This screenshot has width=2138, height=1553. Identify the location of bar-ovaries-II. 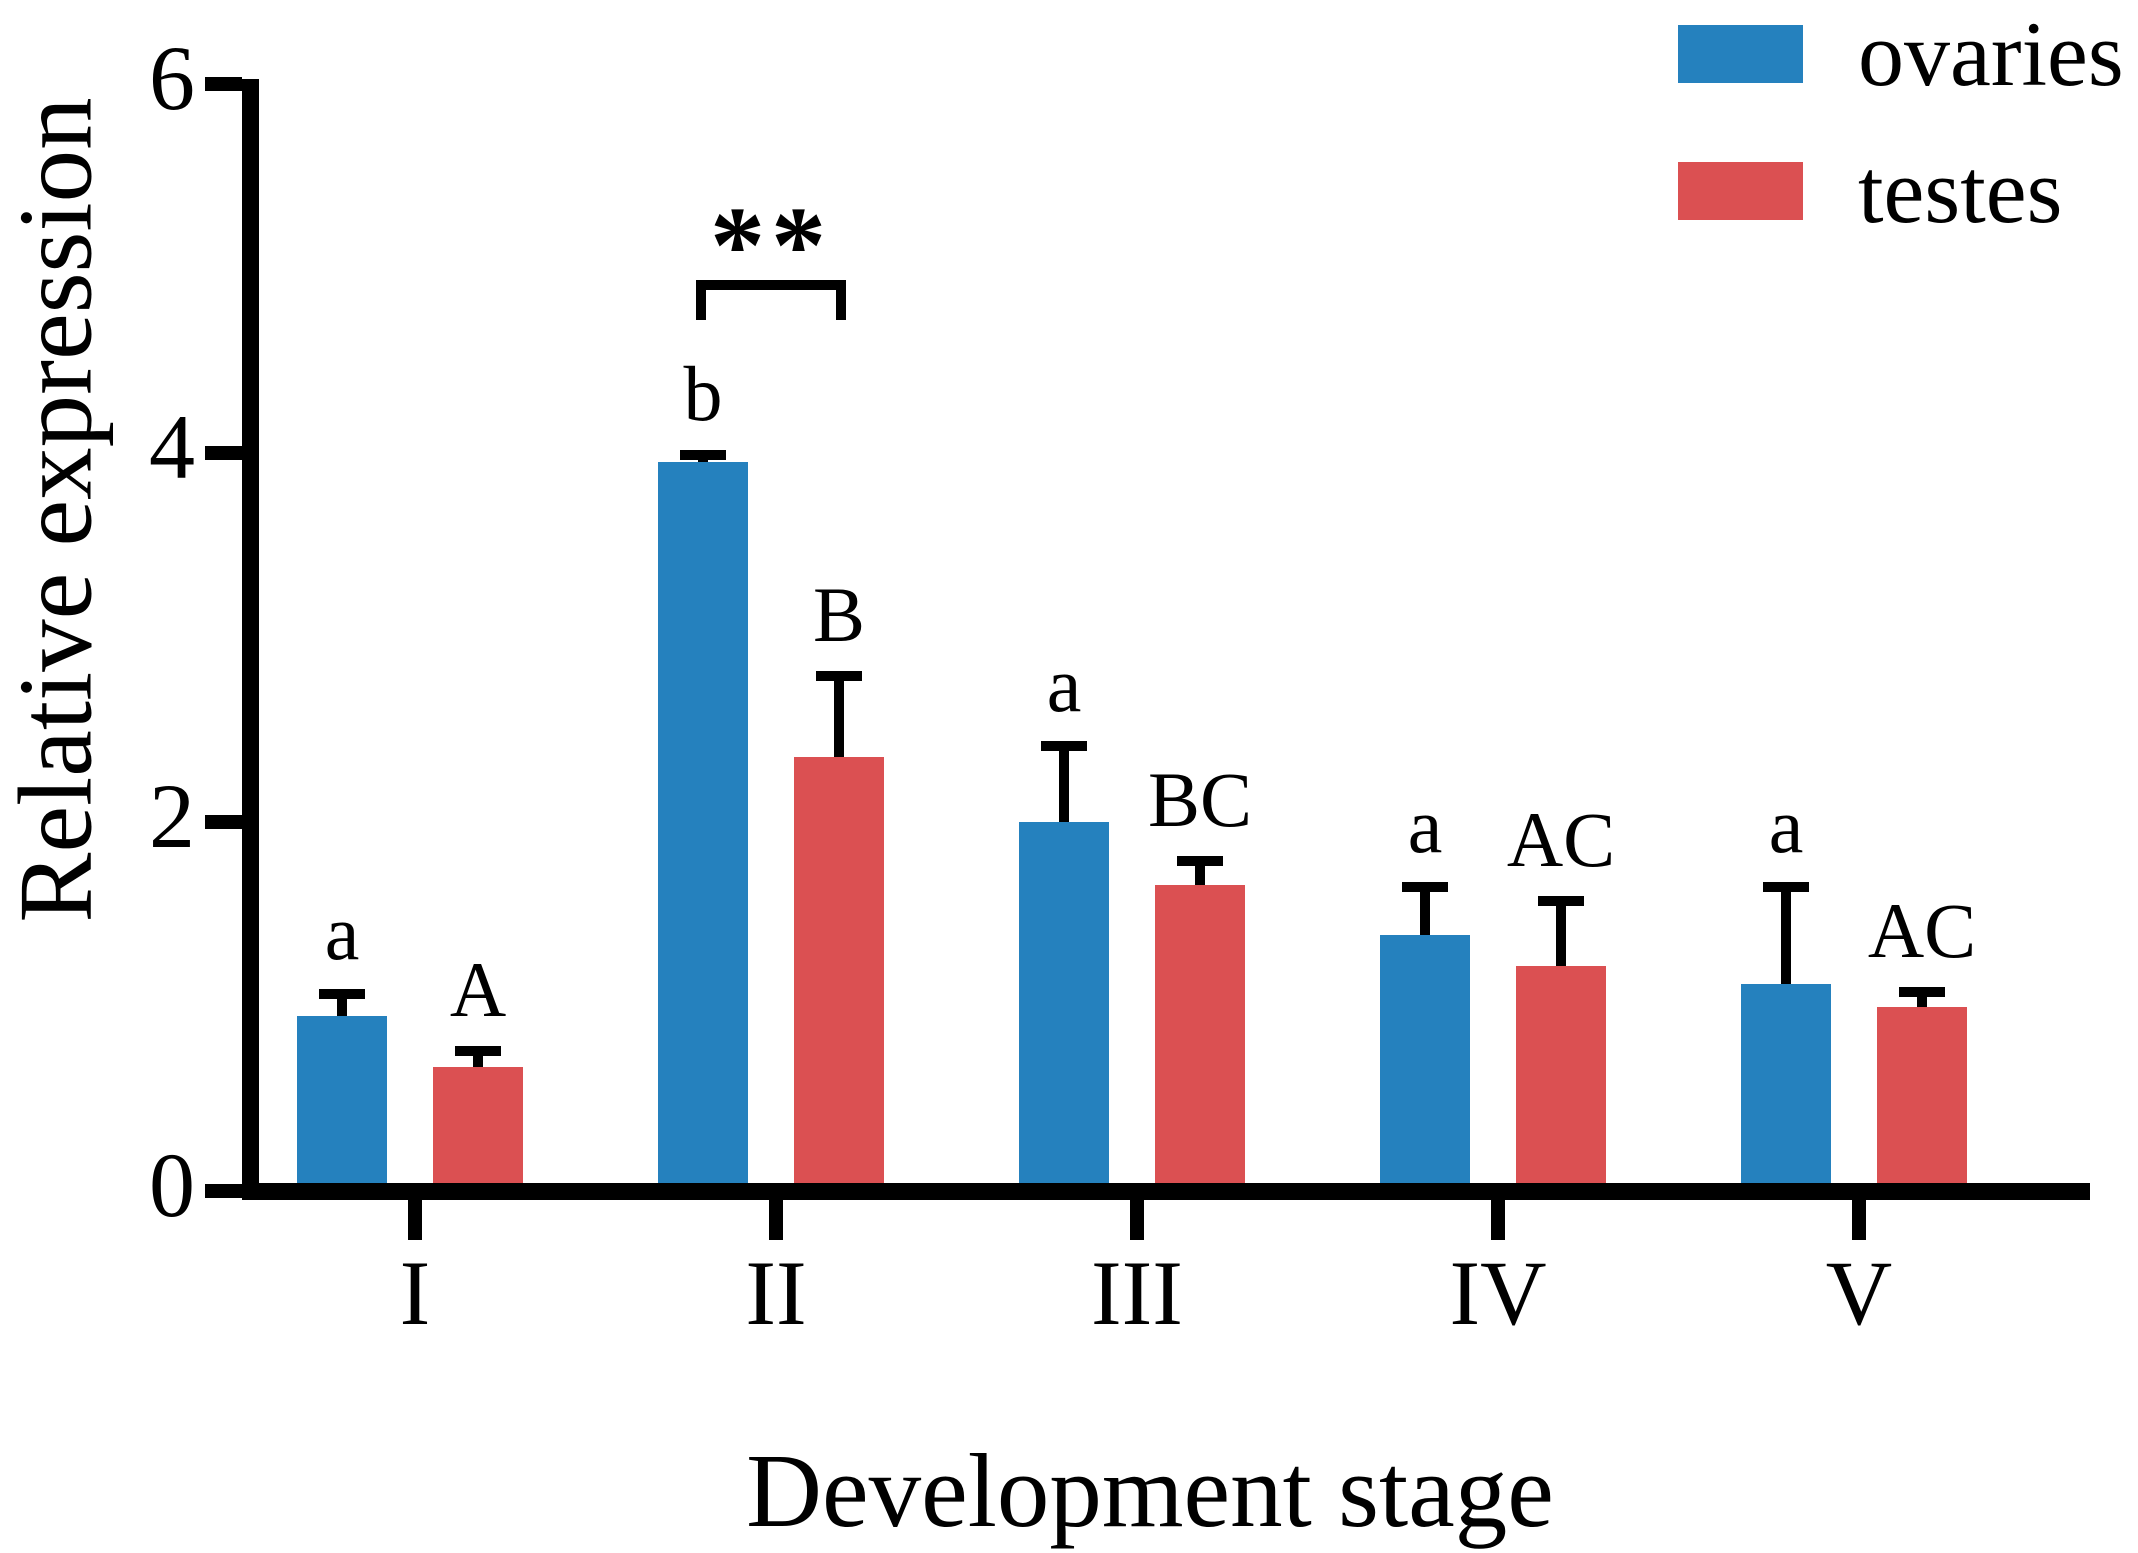
(703, 822).